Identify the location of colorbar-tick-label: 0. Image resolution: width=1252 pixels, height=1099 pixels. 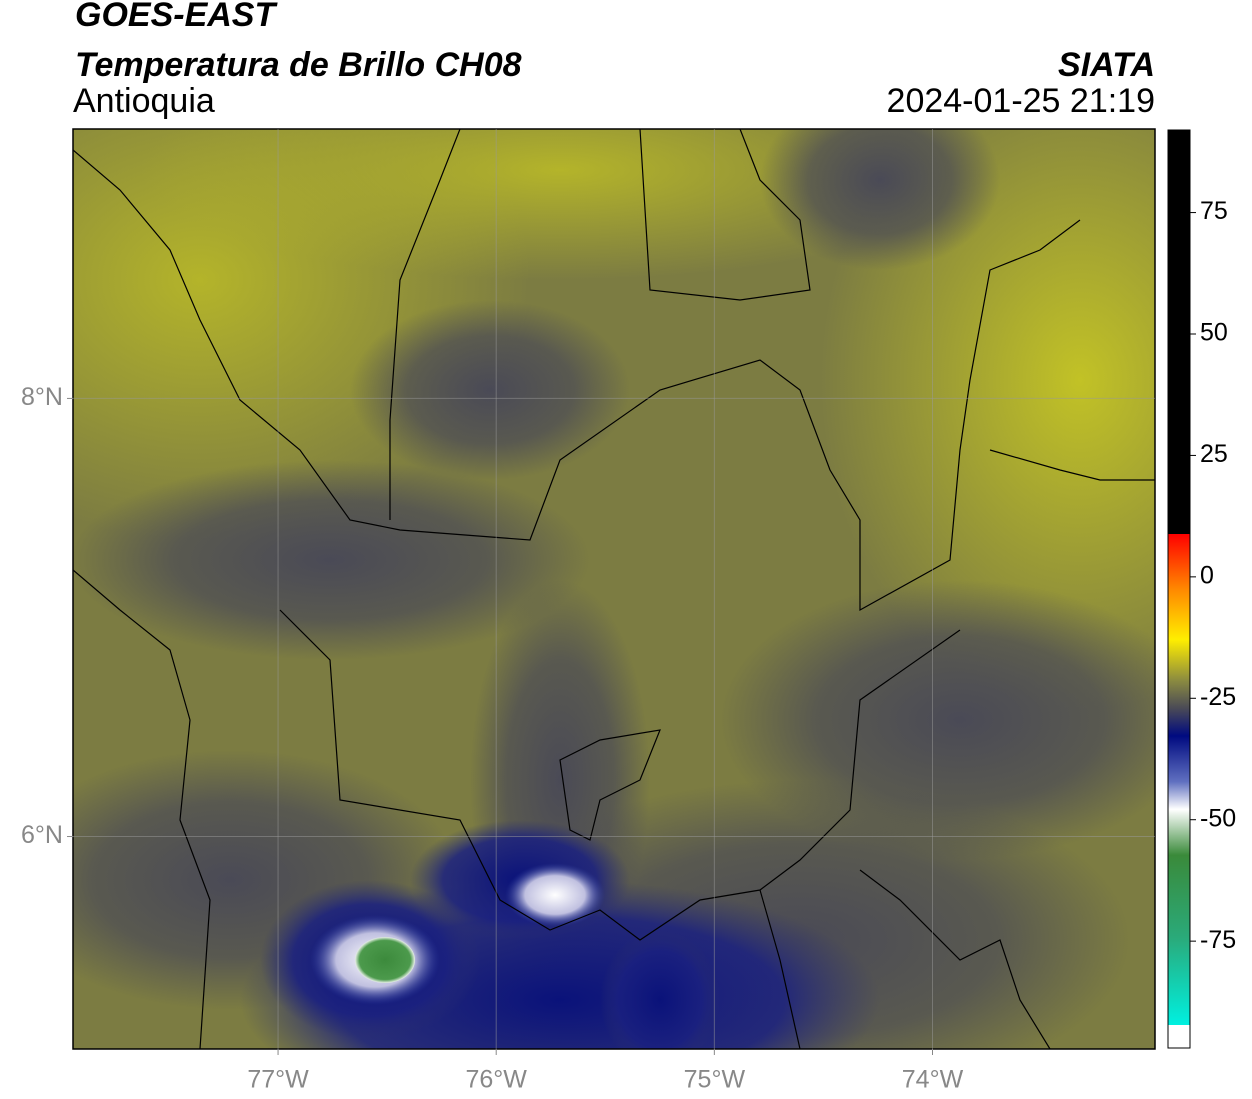
(1207, 575).